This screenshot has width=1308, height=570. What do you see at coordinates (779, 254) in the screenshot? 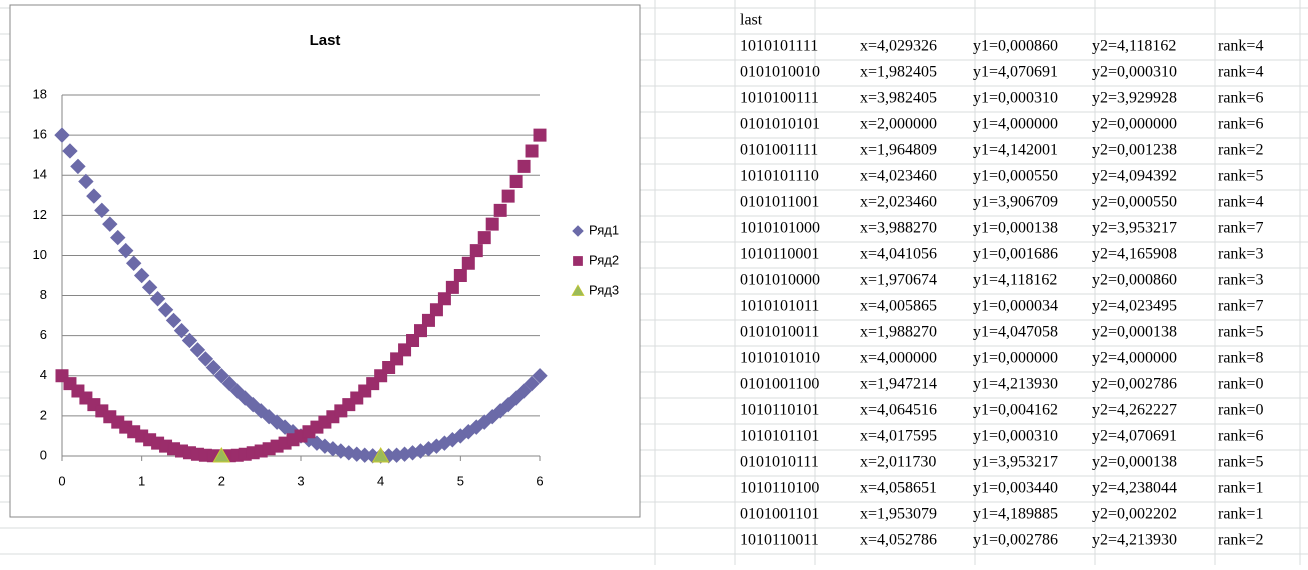
I see `cell-text: 1010110001` at bounding box center [779, 254].